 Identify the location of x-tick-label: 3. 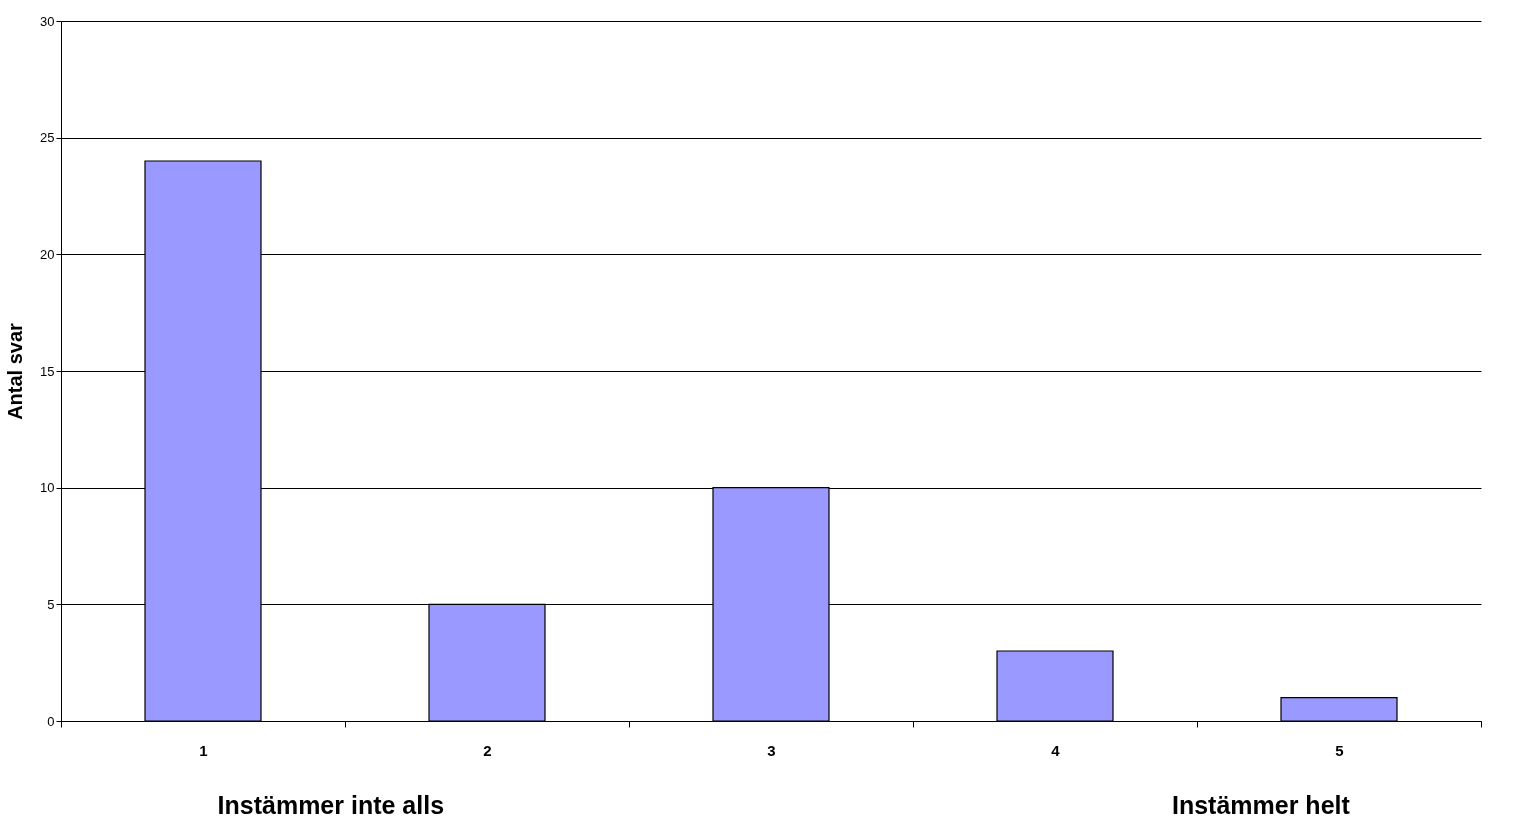
(771, 750).